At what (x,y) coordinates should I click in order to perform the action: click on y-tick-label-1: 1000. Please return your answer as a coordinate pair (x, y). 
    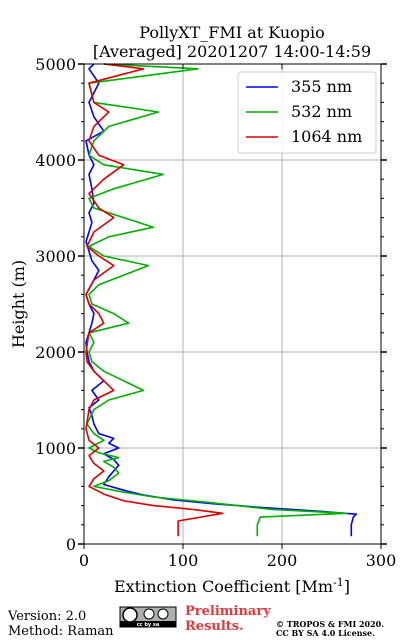
    Looking at the image, I should click on (55, 448).